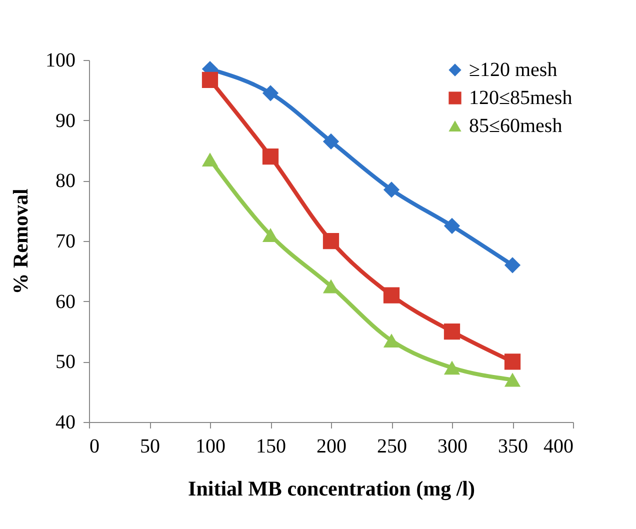 This screenshot has height=529, width=636. Describe the element at coordinates (520, 98) in the screenshot. I see `legend-label: 120≤85mesh` at that location.